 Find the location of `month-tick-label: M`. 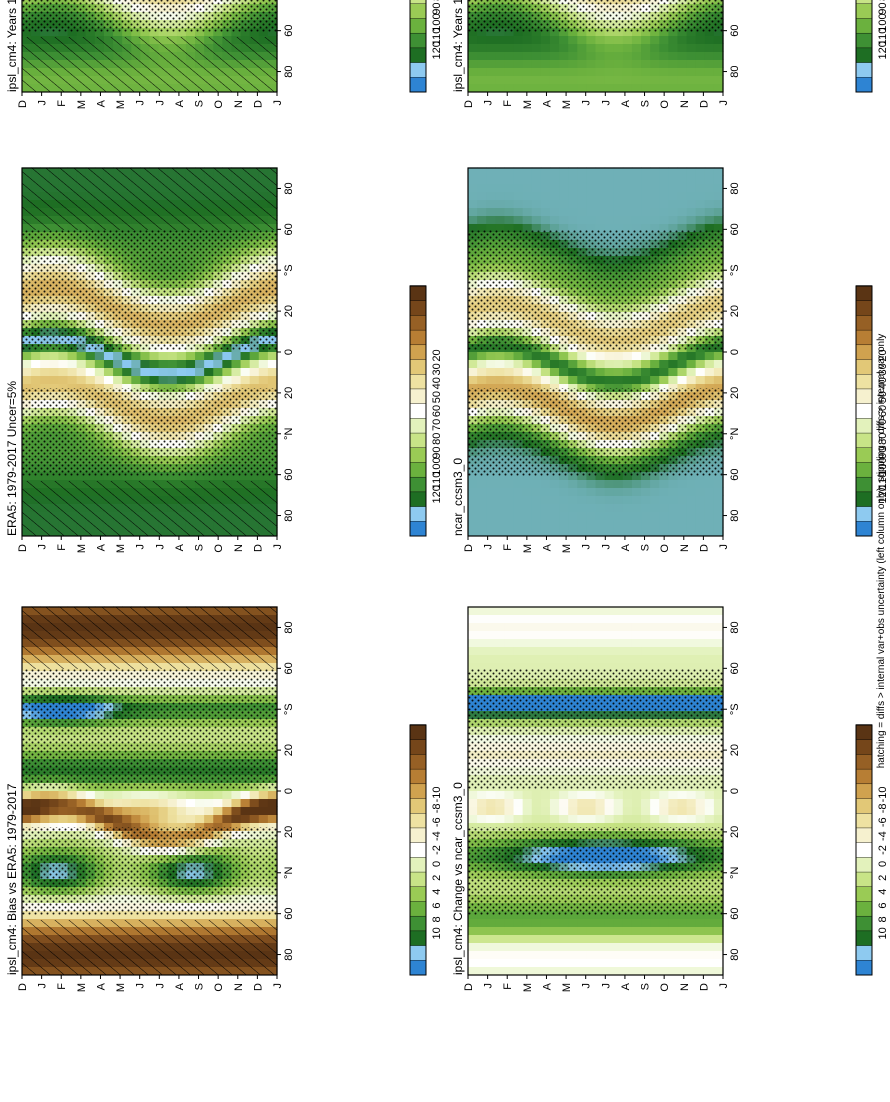

month-tick-label: M is located at coordinates (82, 548).